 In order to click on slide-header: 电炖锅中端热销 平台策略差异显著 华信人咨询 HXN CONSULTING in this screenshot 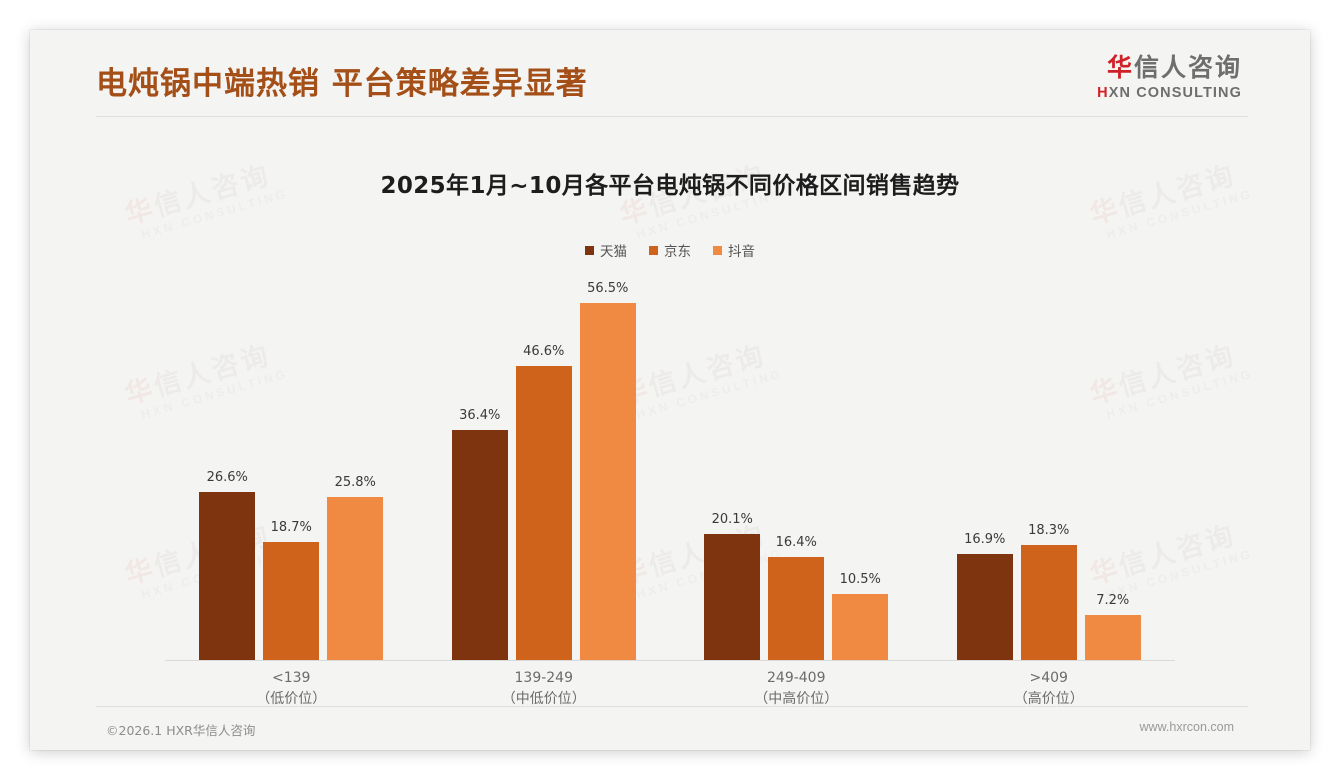, I will do `click(670, 79)`.